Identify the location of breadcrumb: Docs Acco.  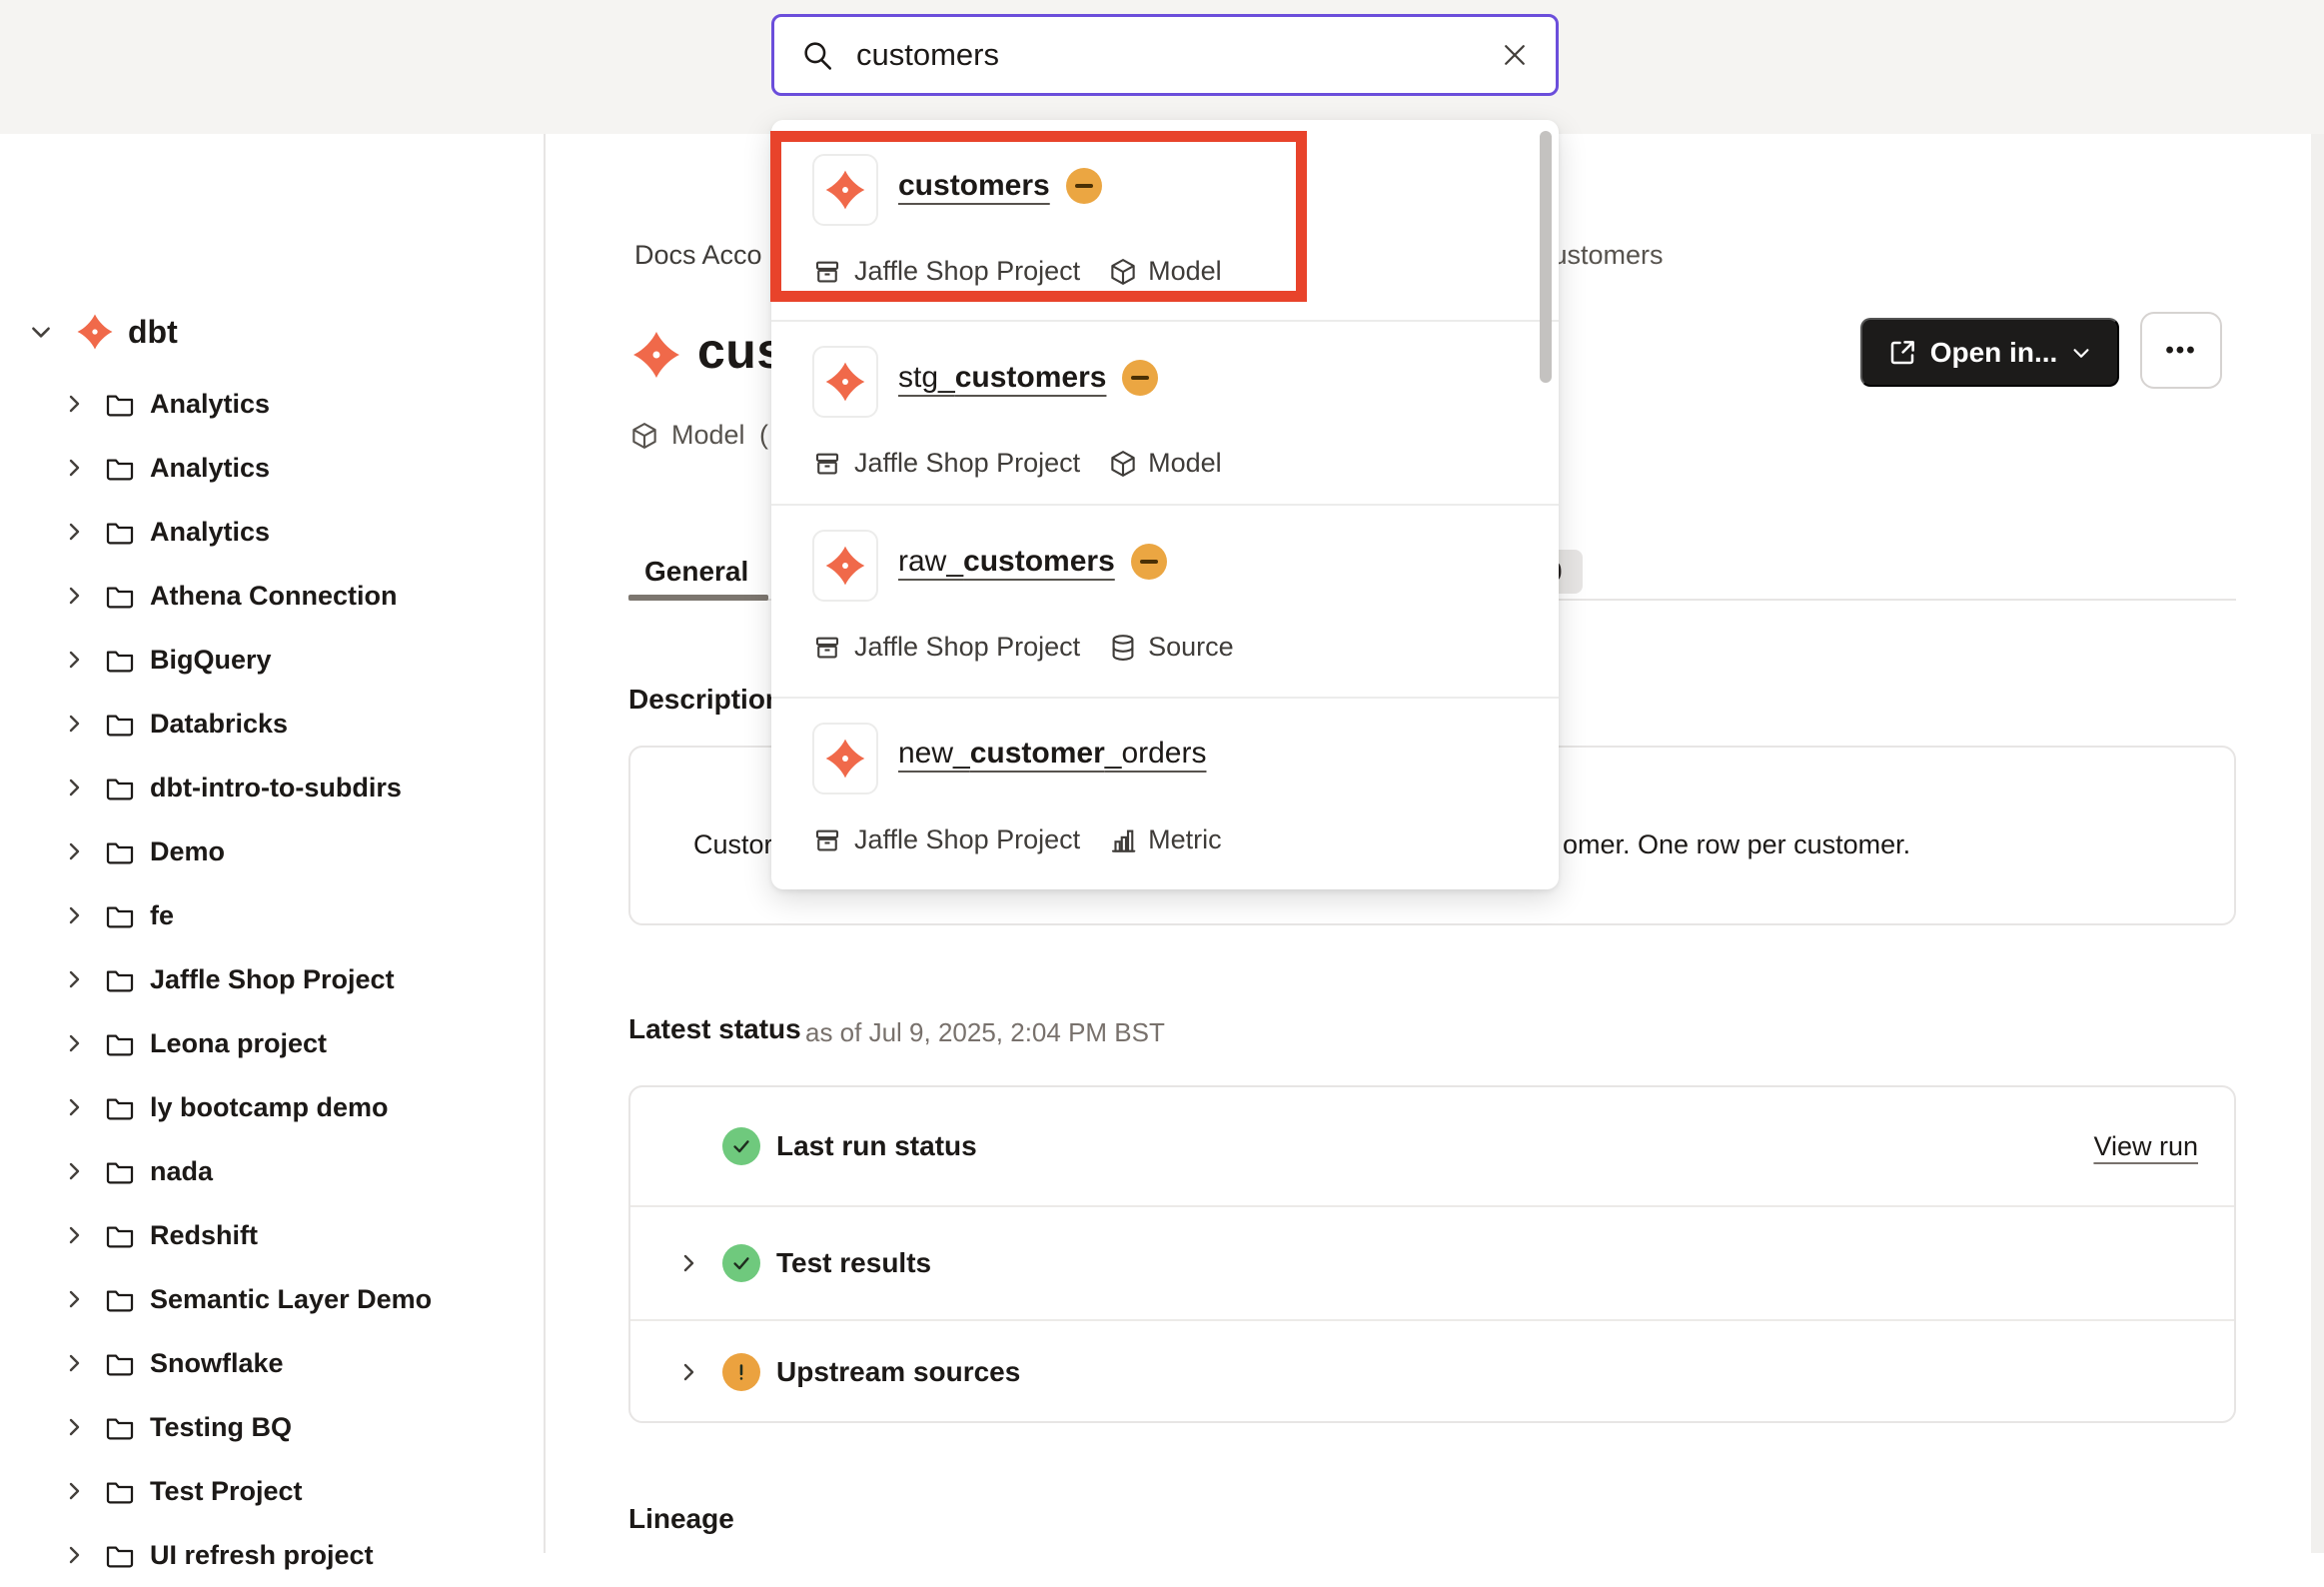
(698, 255).